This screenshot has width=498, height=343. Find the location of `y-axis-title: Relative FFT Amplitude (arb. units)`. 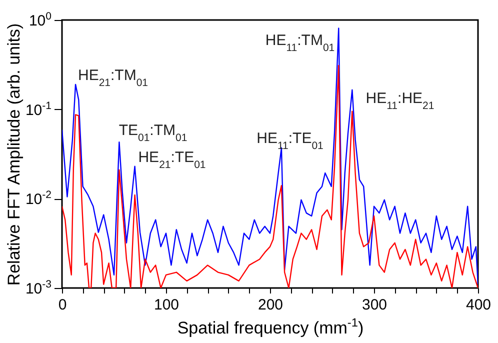

y-axis-title: Relative FFT Amplitude (arb. units) is located at coordinates (14, 154).